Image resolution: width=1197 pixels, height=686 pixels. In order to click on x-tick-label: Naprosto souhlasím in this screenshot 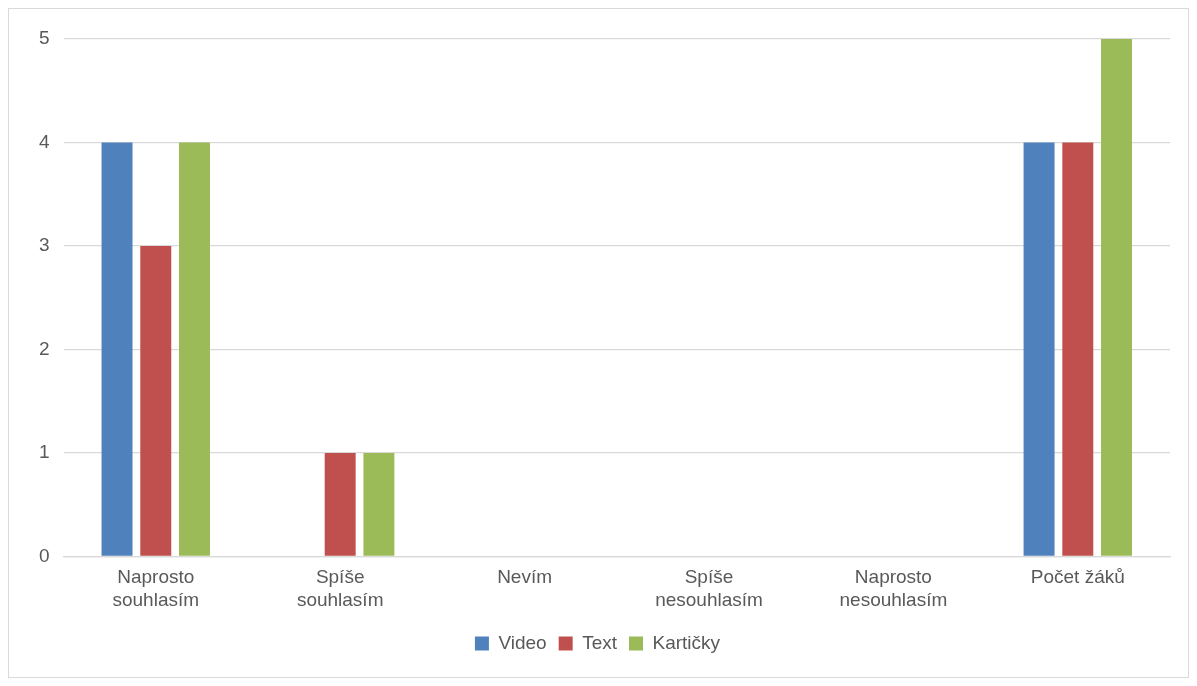, I will do `click(156, 588)`.